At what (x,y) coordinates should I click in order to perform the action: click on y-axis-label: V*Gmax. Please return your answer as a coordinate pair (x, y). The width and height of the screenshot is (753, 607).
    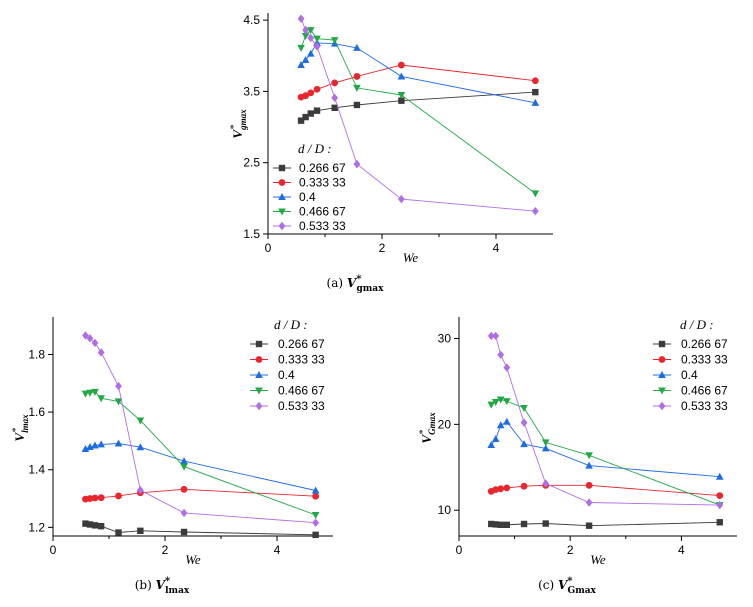
    Looking at the image, I should click on (427, 428).